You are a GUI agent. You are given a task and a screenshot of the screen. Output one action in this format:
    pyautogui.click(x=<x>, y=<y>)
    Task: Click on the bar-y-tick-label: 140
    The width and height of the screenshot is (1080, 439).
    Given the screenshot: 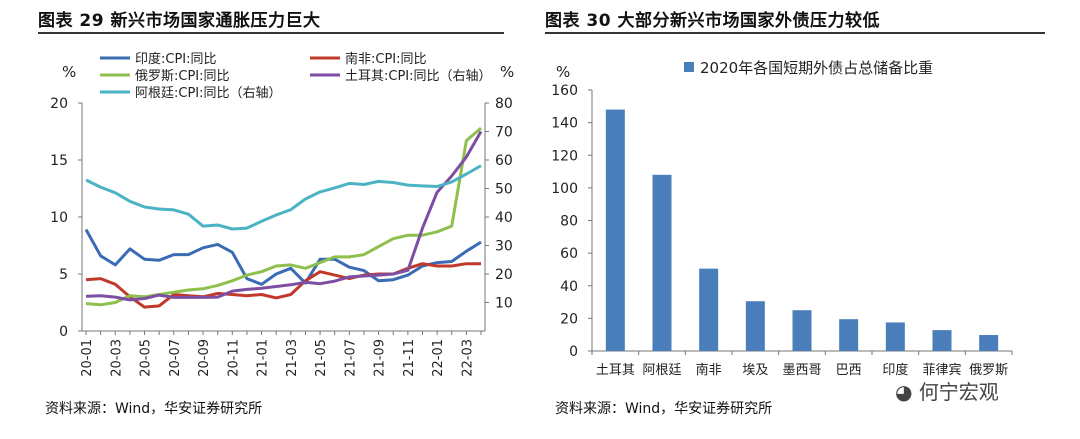 What is the action you would take?
    pyautogui.click(x=564, y=124)
    